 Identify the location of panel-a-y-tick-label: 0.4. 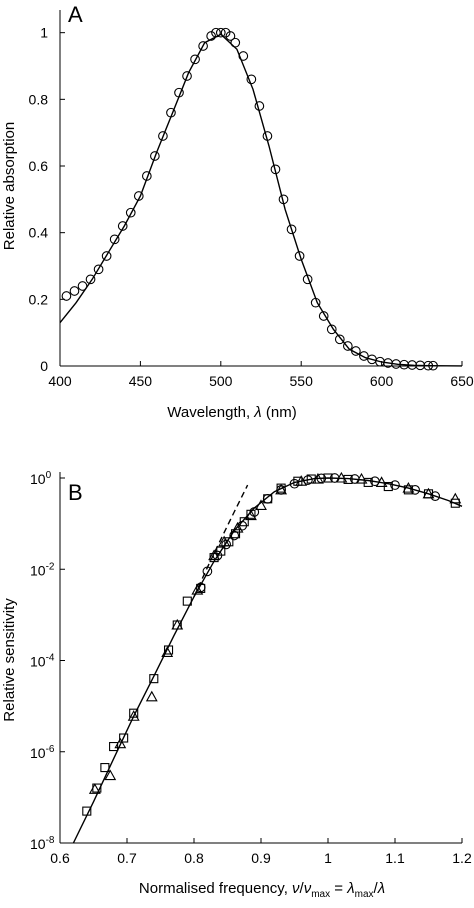
(39, 233).